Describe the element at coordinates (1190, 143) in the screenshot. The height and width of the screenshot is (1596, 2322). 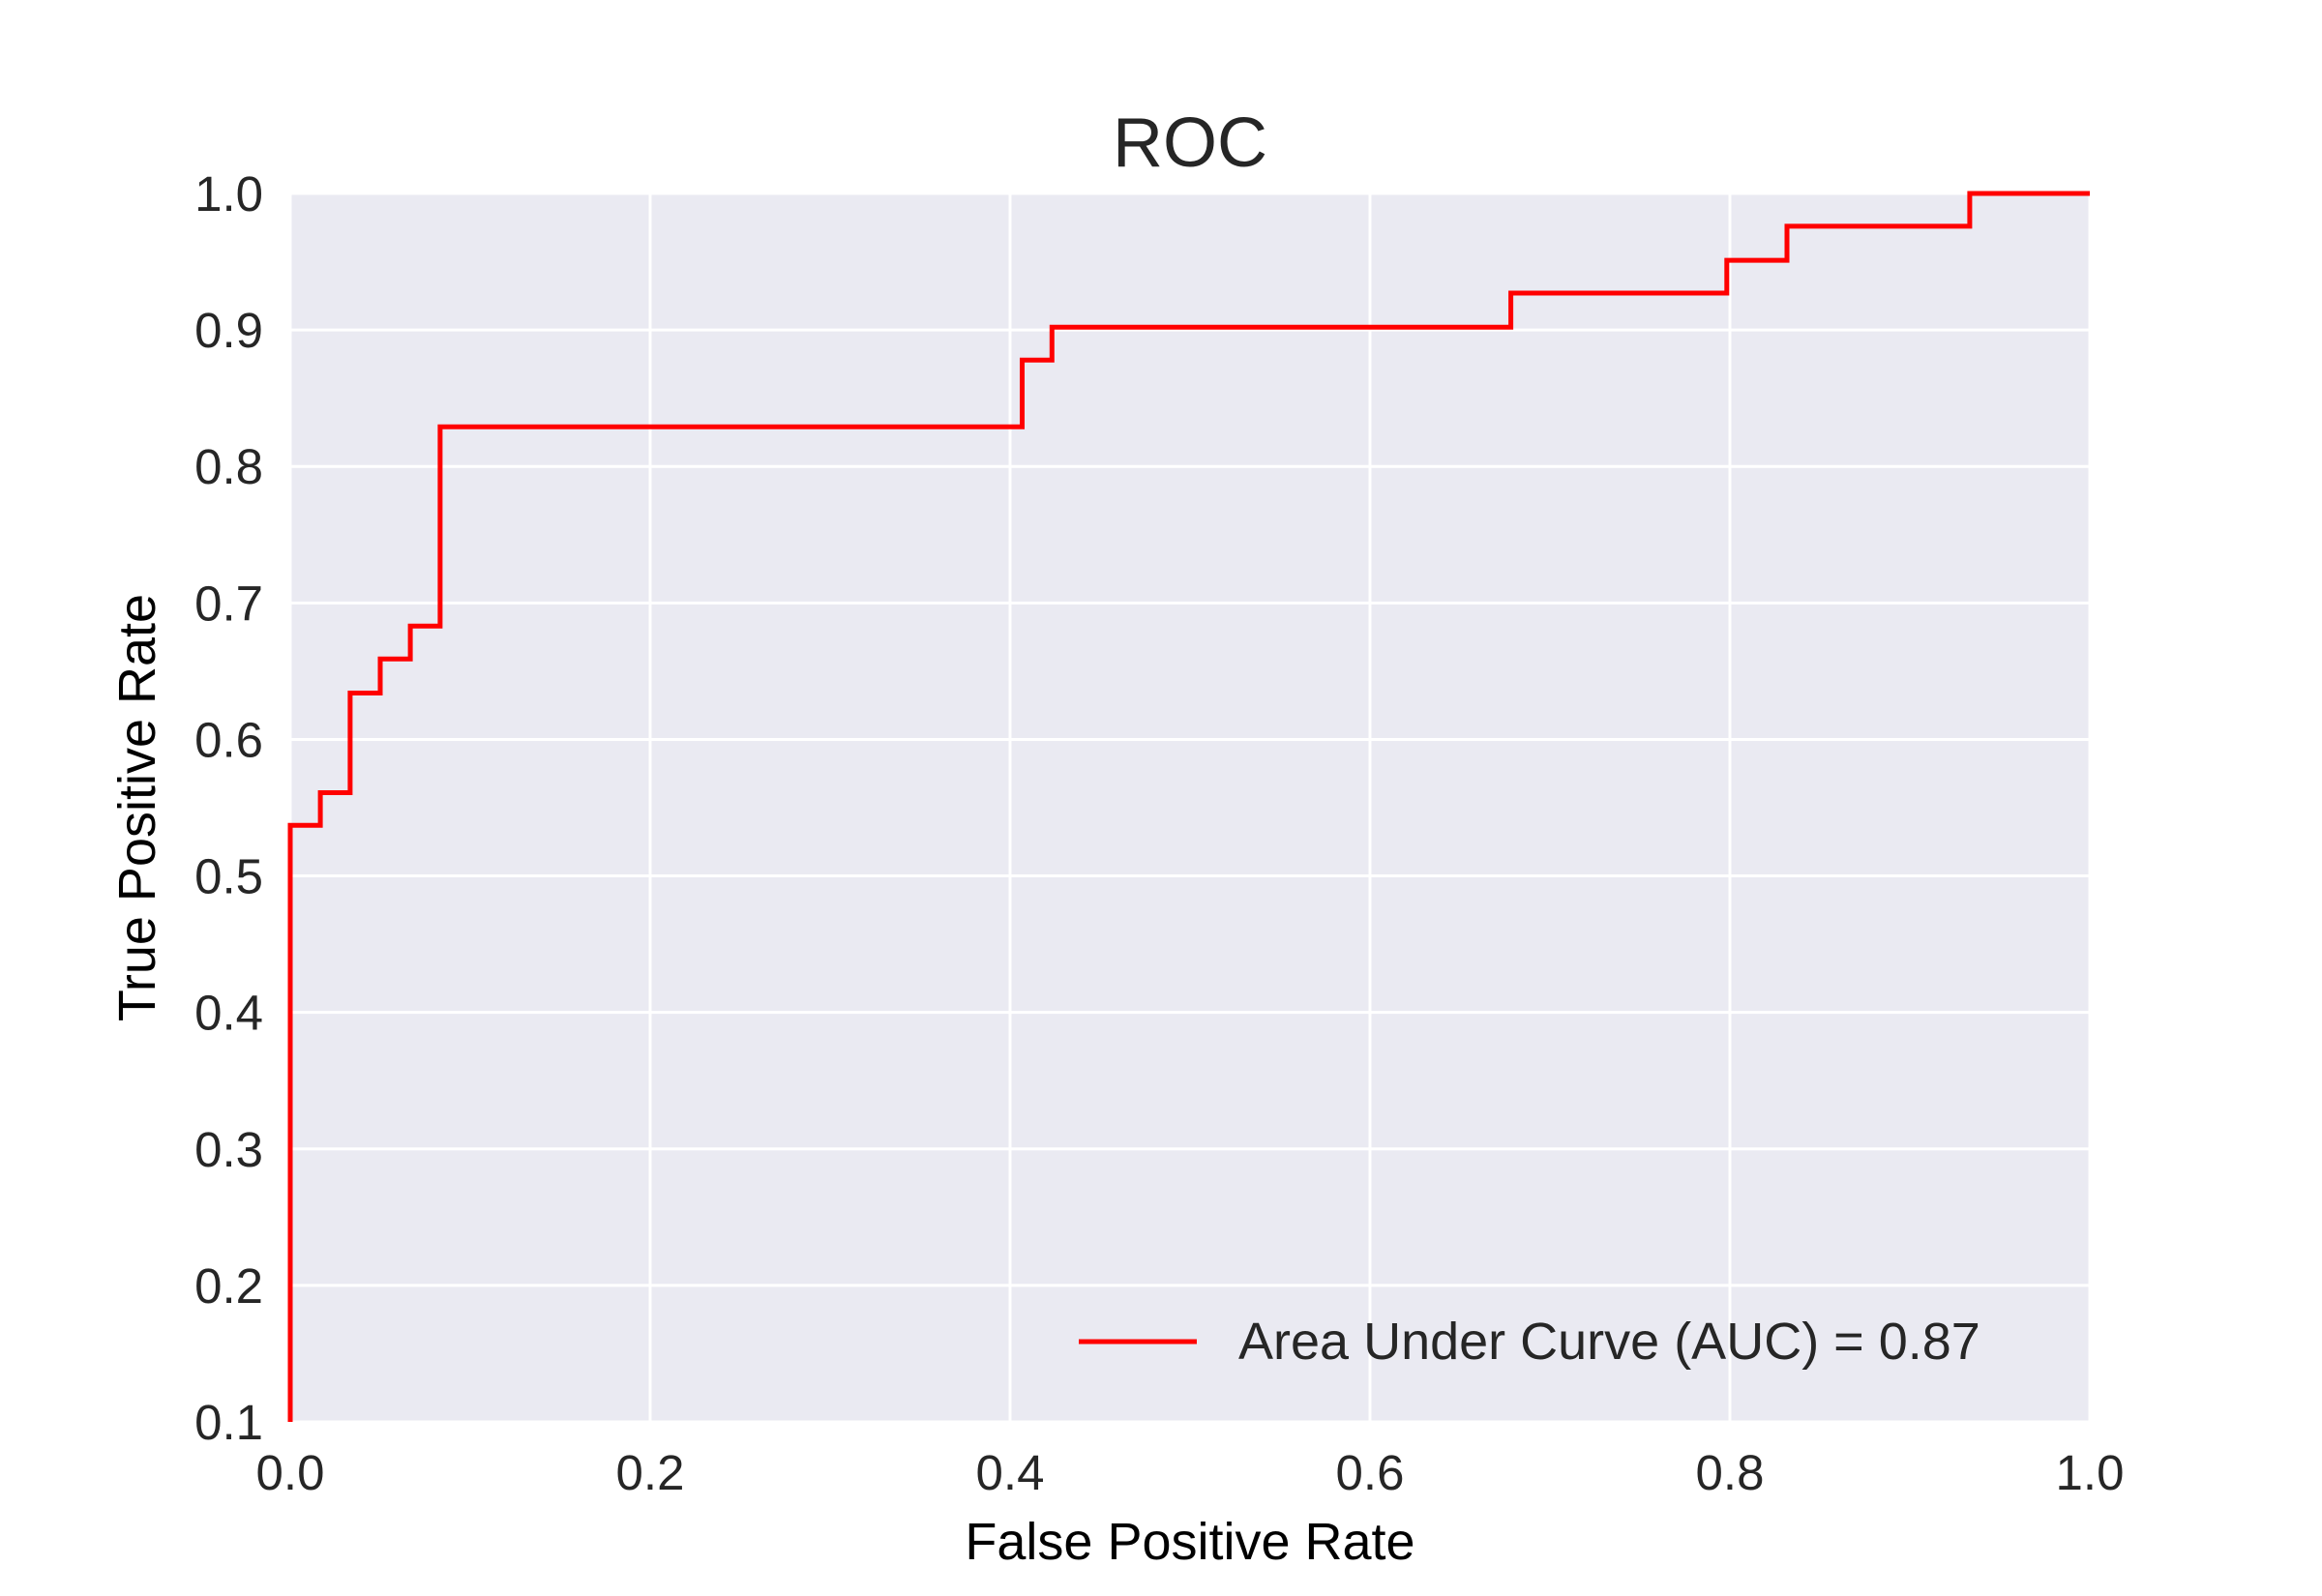
I see `chart-title: ROC` at that location.